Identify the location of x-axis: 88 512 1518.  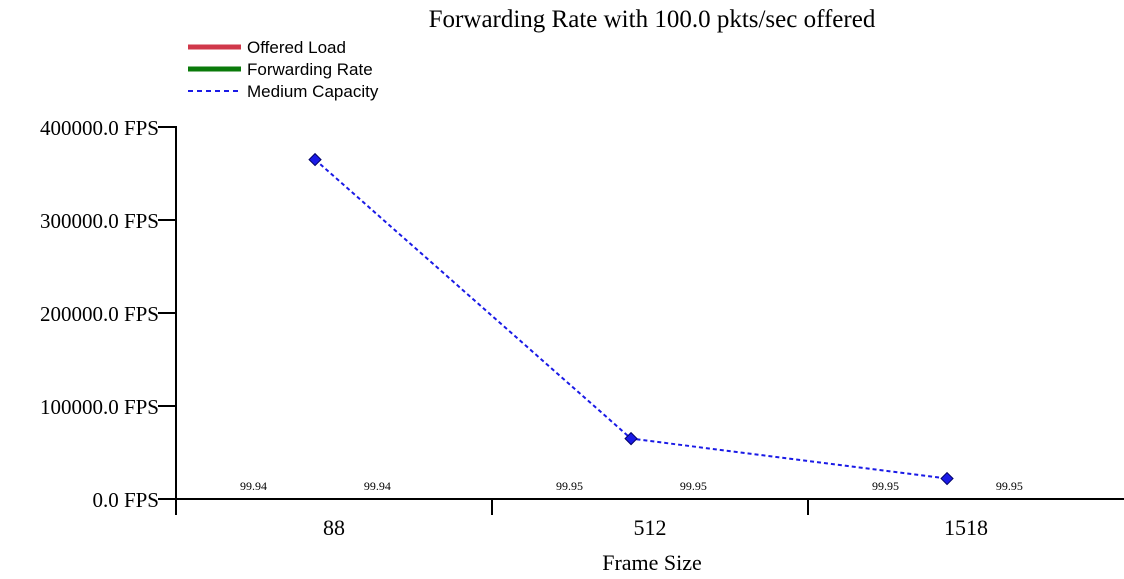
(650, 519).